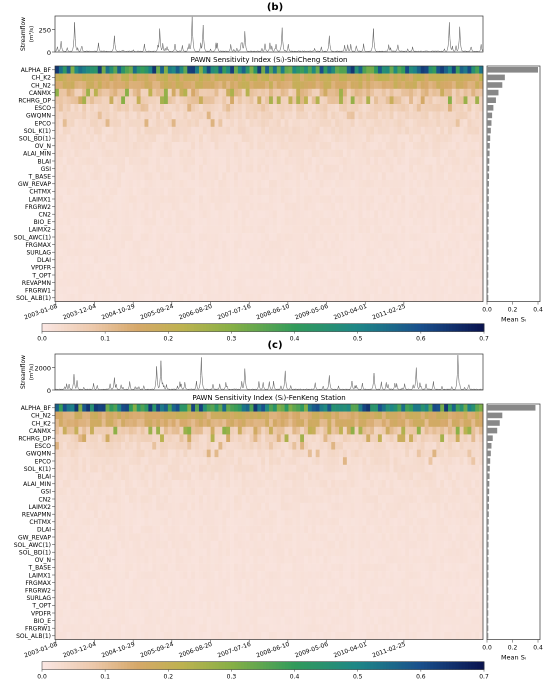 The width and height of the screenshot is (550, 681). Describe the element at coordinates (33, 298) in the screenshot. I see `parameter-label: SOL_ALB(1)` at that location.